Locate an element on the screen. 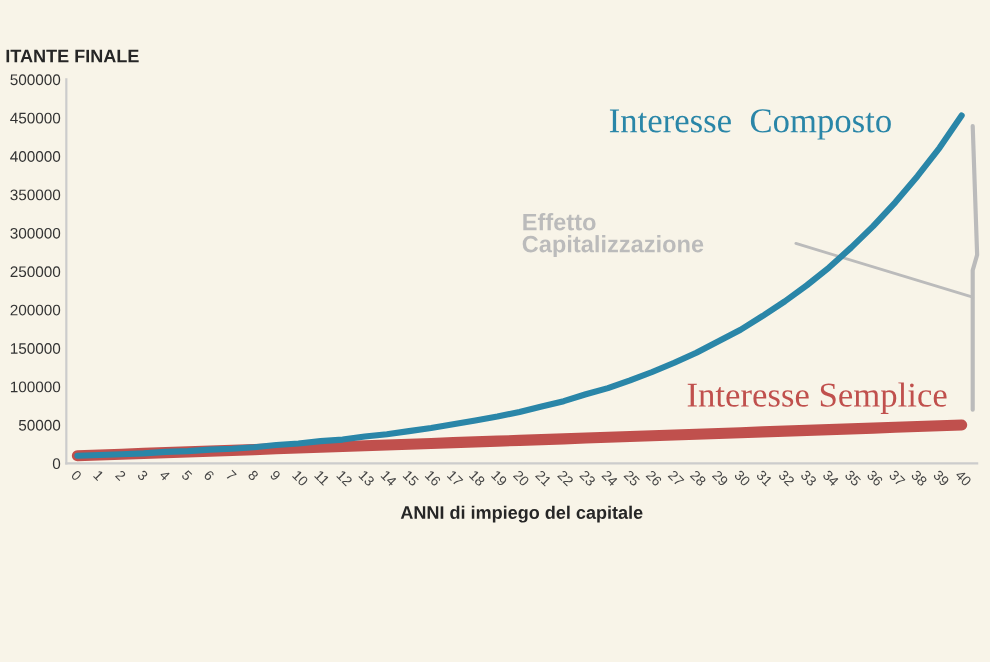  series-label: Interesse Composto is located at coordinates (750, 124).